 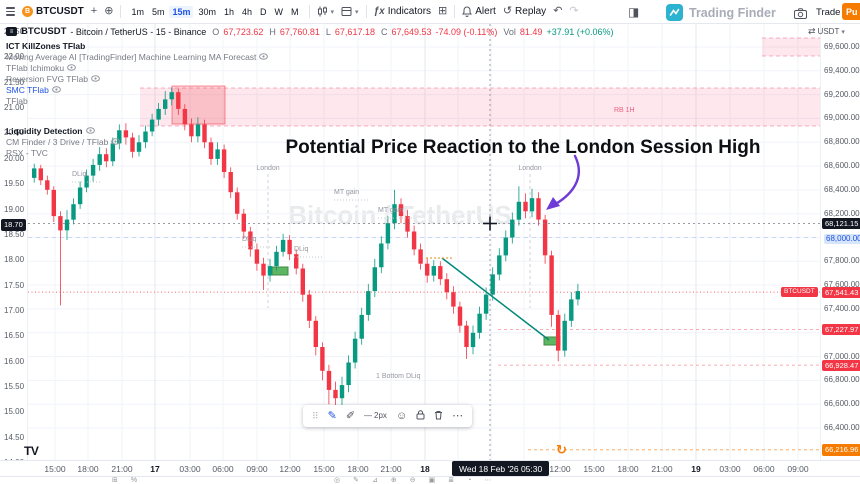 I want to click on toolbar-separator, so click(x=366, y=11).